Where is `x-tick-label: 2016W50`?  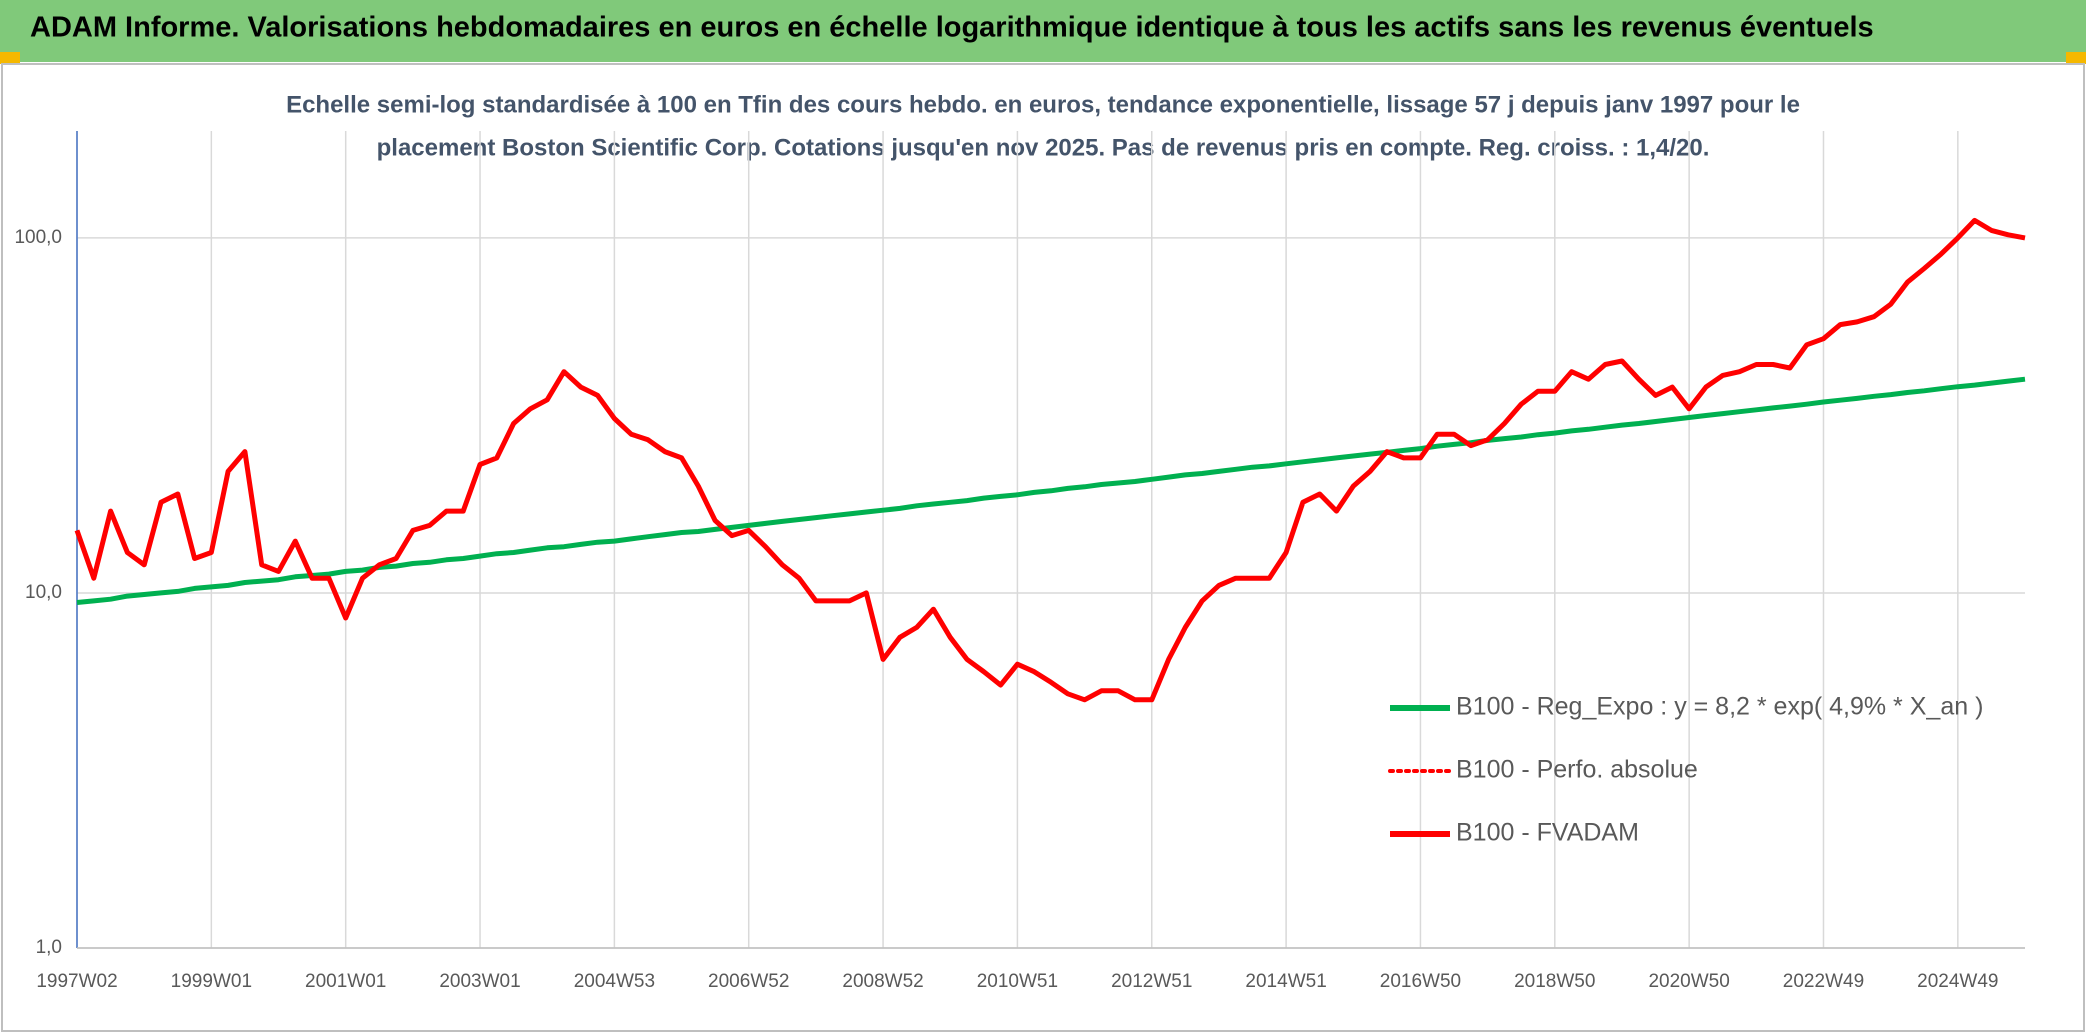 x-tick-label: 2016W50 is located at coordinates (1420, 981).